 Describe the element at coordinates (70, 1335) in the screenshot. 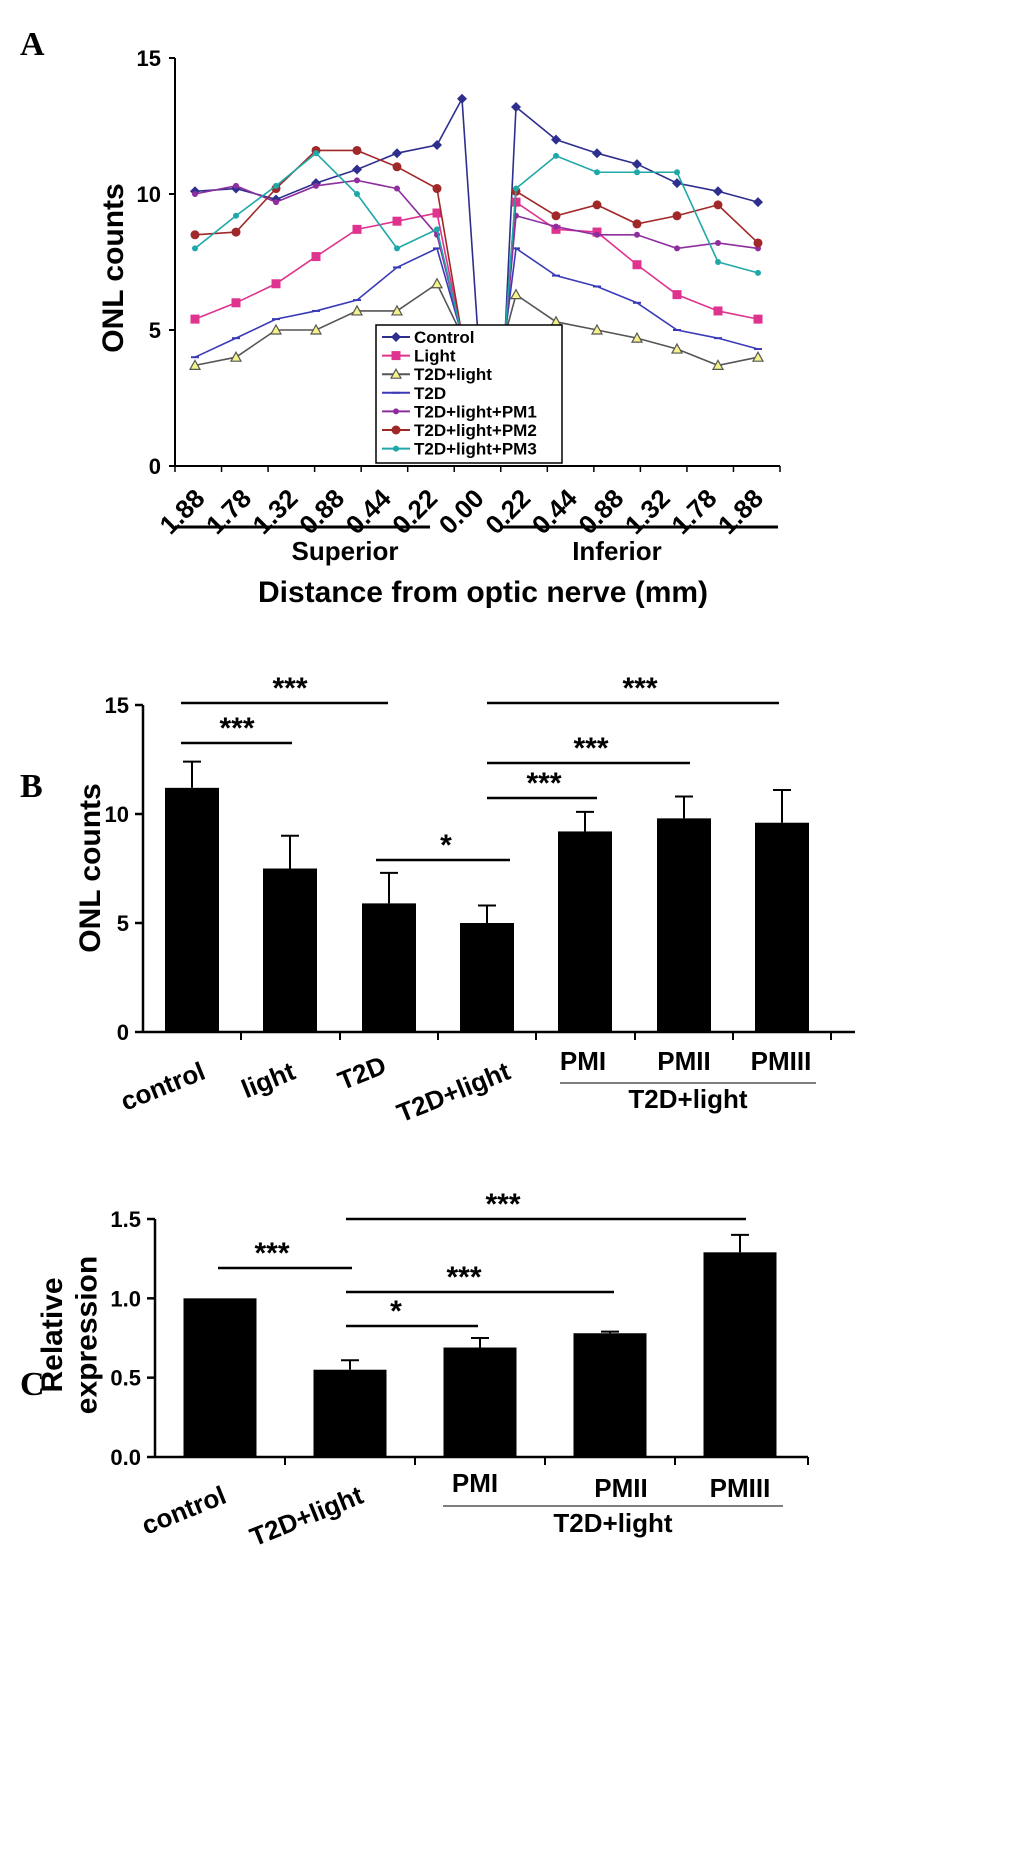

I see `y-axis-title: Relativeexpression` at that location.